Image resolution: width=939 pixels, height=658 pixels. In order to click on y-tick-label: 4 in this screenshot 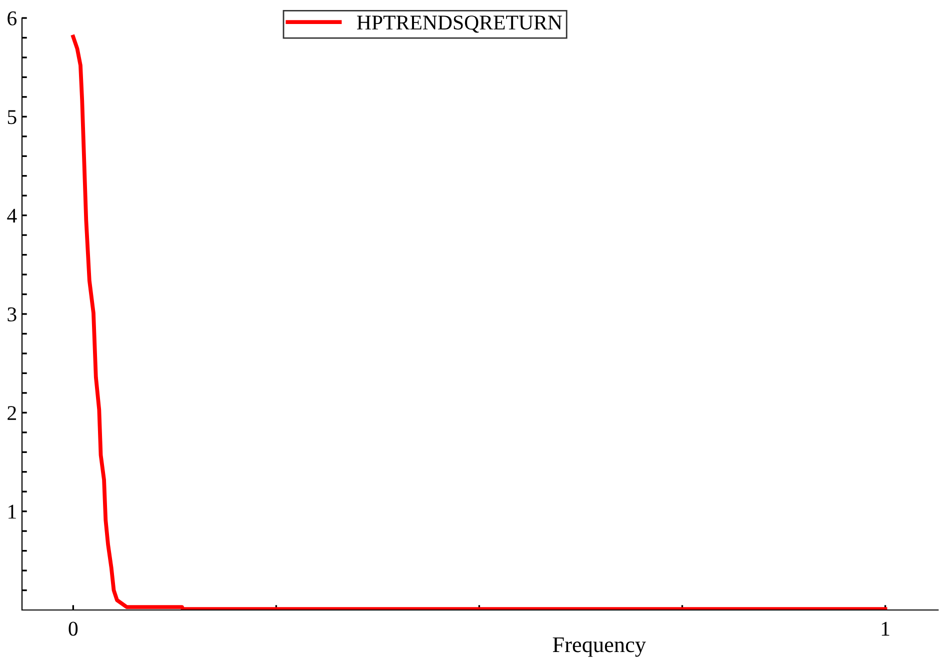, I will do `click(12, 215)`.